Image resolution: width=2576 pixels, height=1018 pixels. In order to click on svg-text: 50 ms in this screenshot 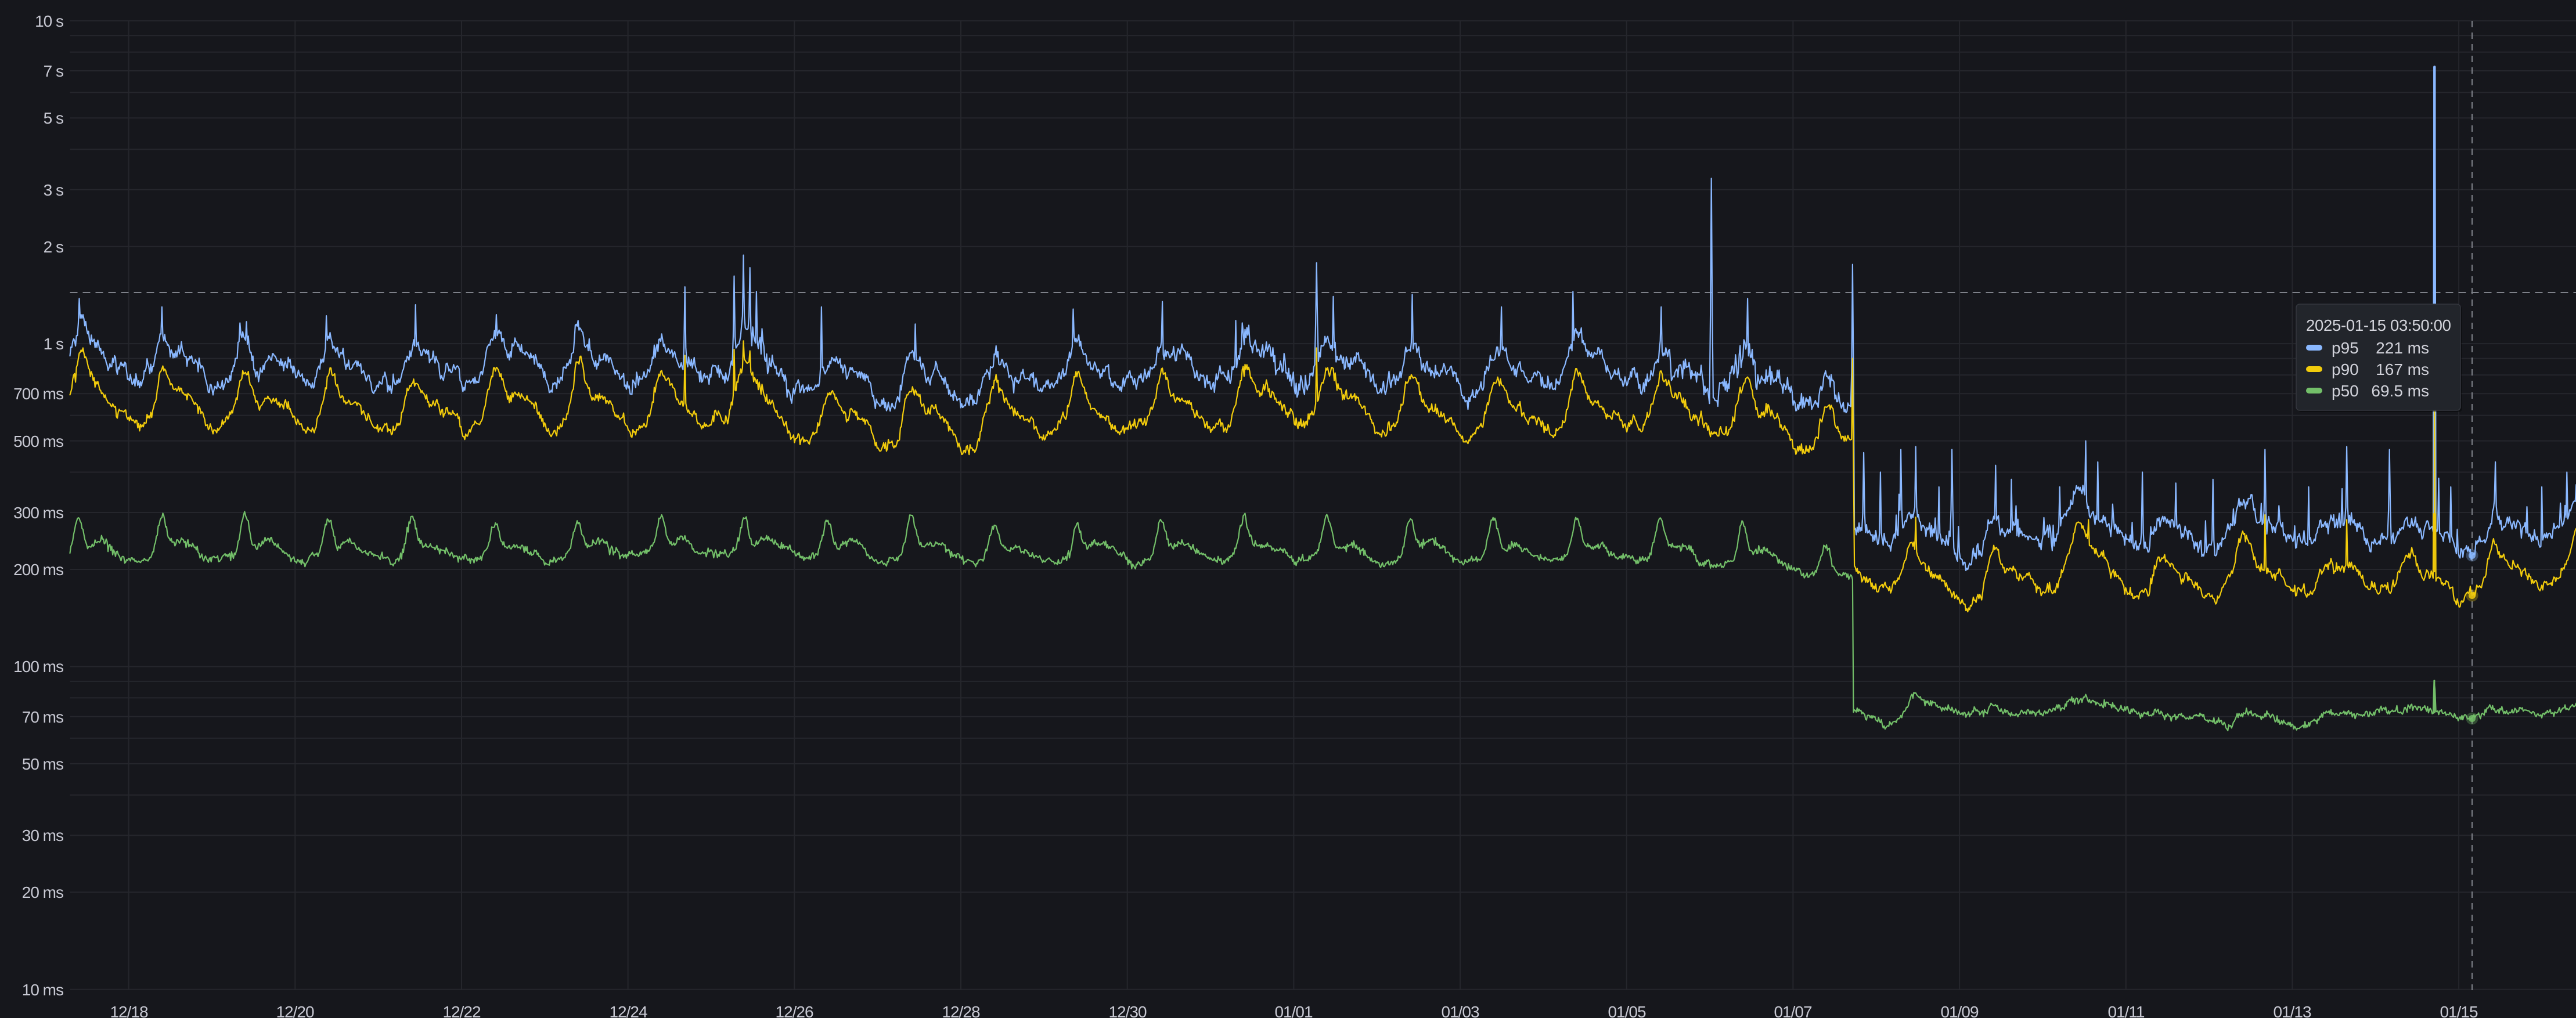, I will do `click(42, 764)`.